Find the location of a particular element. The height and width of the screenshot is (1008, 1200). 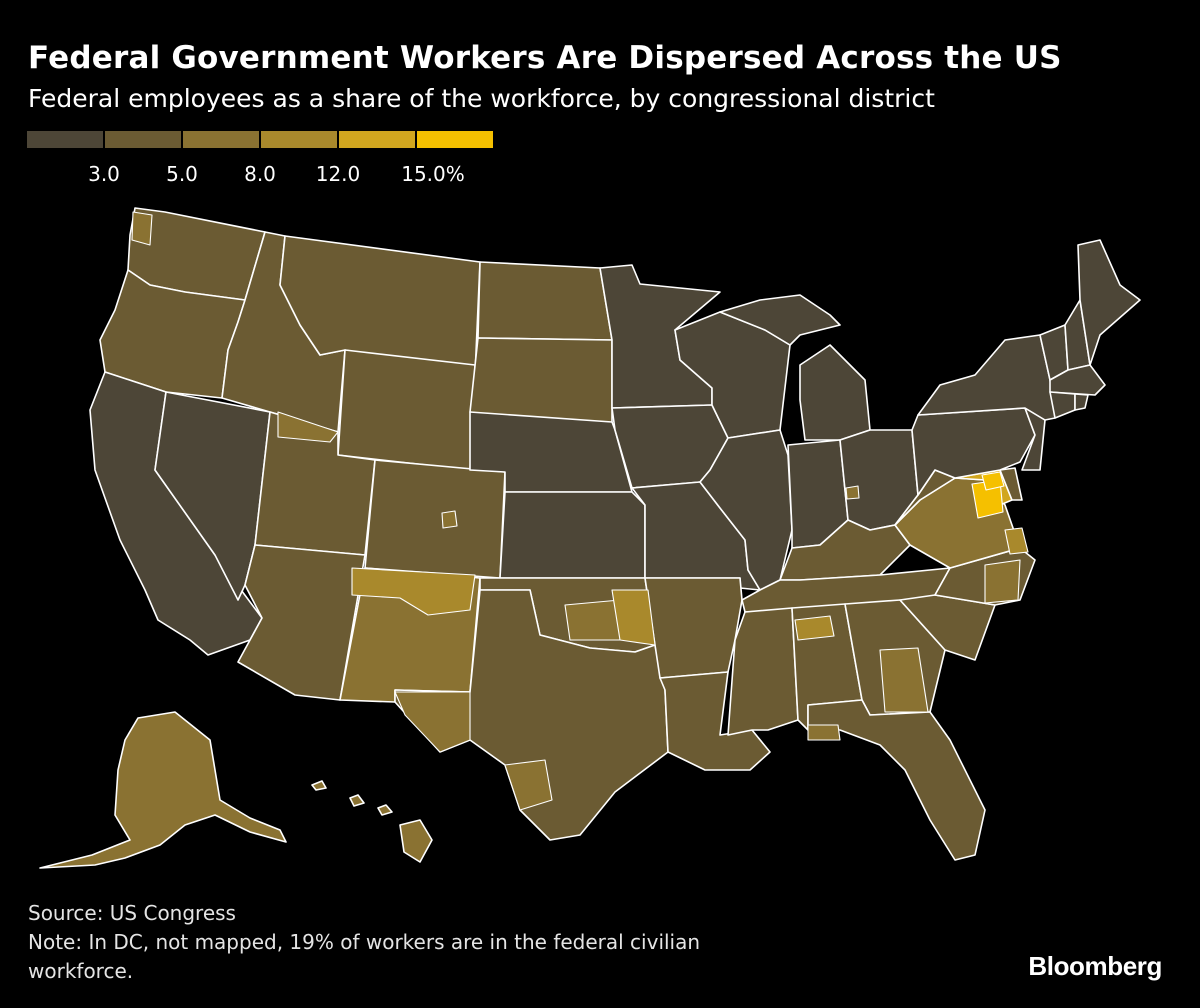

state-colorado is located at coordinates (435, 519).